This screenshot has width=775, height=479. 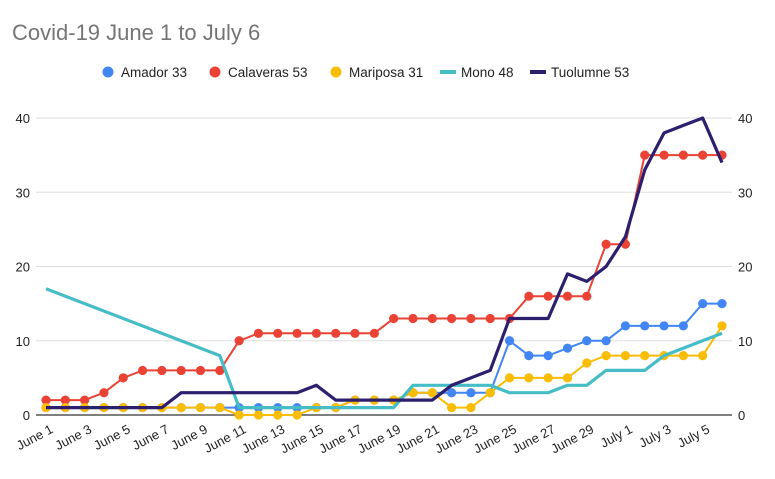 What do you see at coordinates (263, 438) in the screenshot?
I see `x-tick-label: June 13` at bounding box center [263, 438].